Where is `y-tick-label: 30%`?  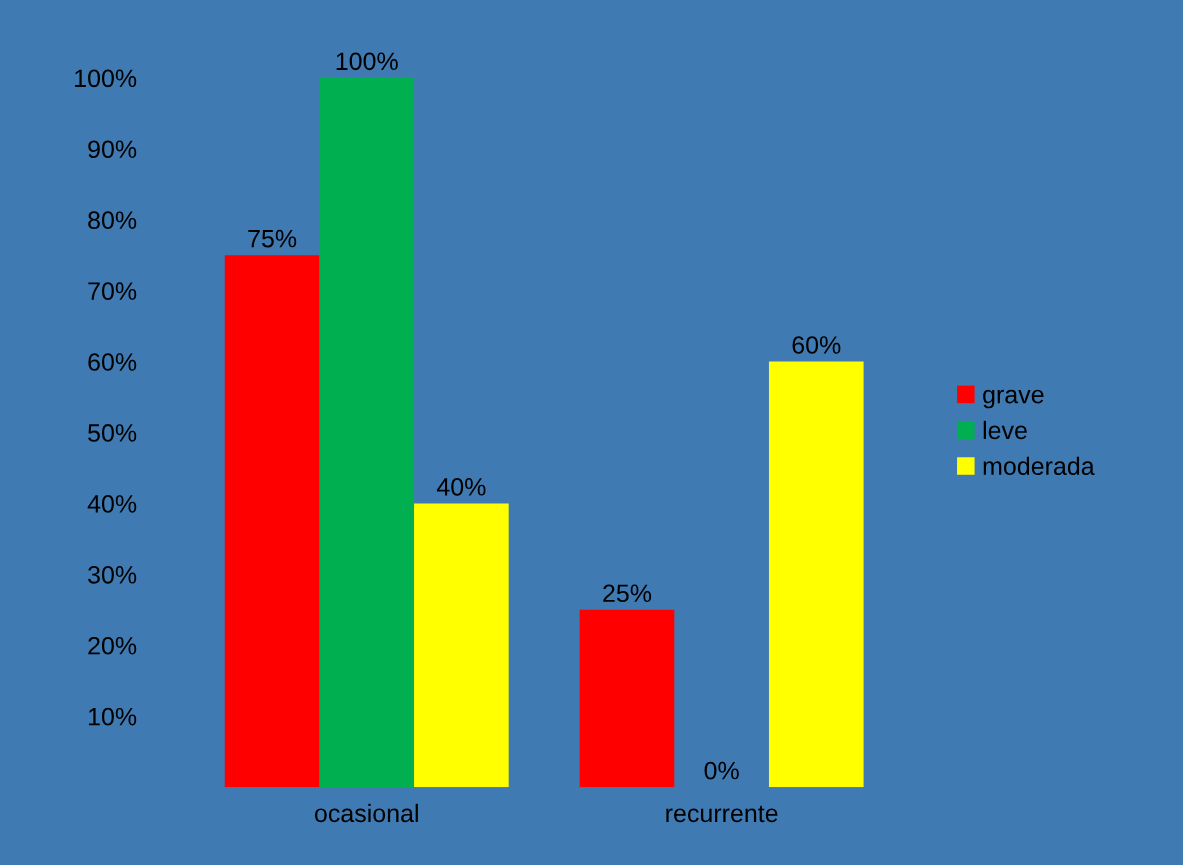 y-tick-label: 30% is located at coordinates (112, 574).